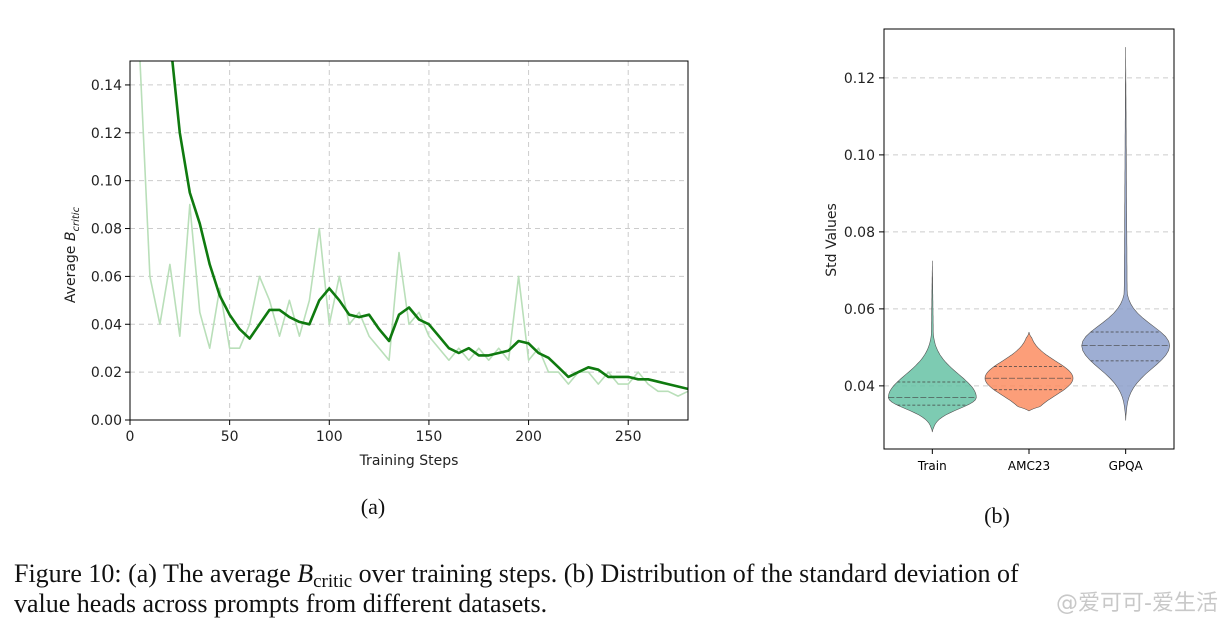  I want to click on x-tick-label: Train, so click(932, 466).